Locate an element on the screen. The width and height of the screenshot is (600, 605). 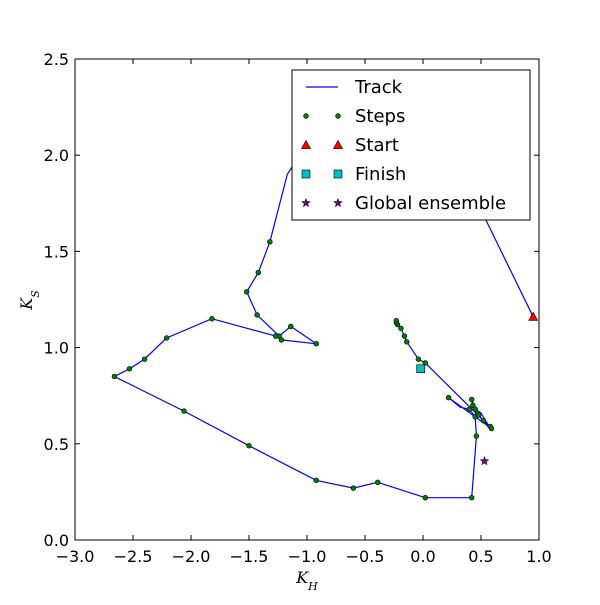
legend-label: Track is located at coordinates (378, 87).